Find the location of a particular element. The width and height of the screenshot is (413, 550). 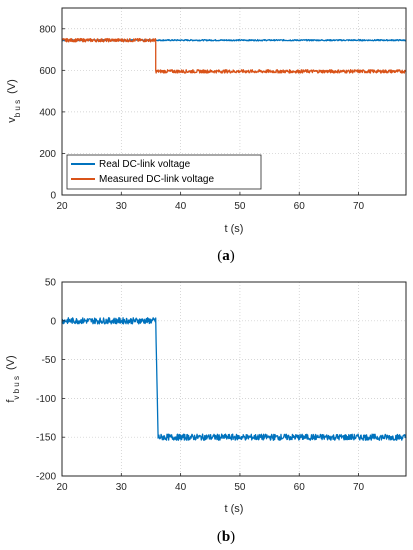

y-tick-label: 800 is located at coordinates (47, 29).